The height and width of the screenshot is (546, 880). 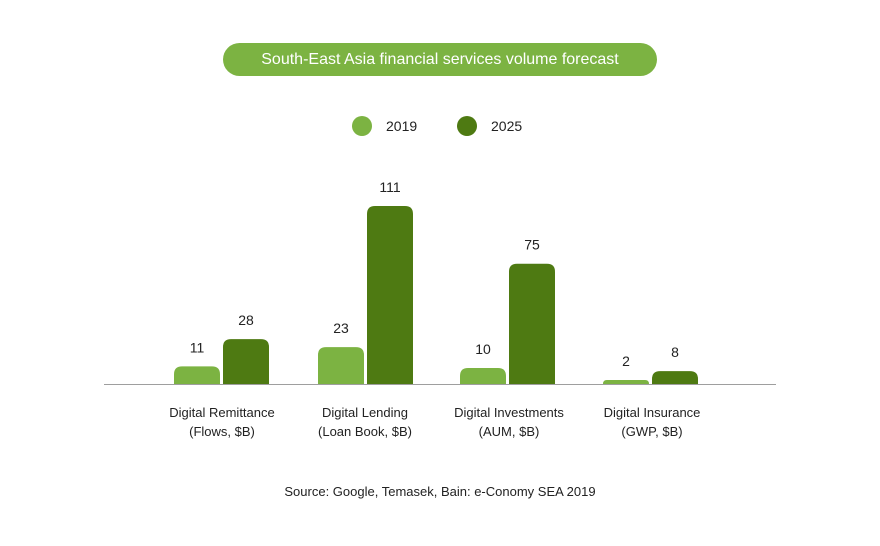 What do you see at coordinates (532, 323) in the screenshot?
I see `bar-2-2025` at bounding box center [532, 323].